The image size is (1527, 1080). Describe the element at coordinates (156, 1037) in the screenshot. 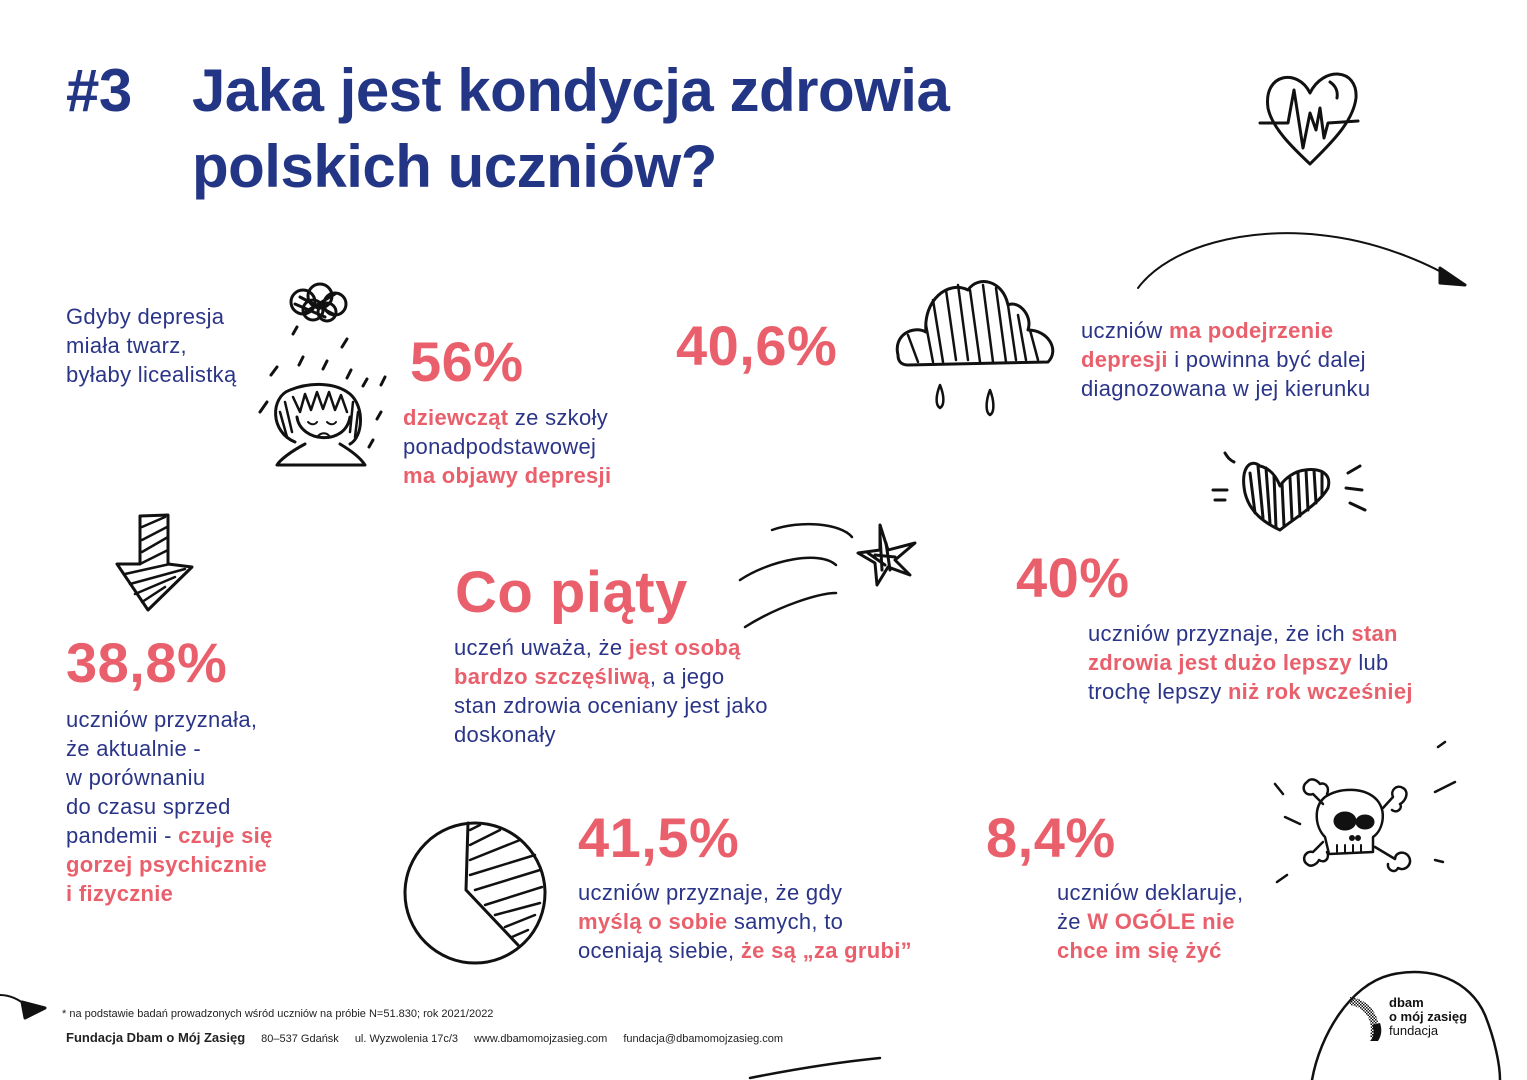

I see `footer-org: Fundacja Dbam o Mój Zasięg` at that location.